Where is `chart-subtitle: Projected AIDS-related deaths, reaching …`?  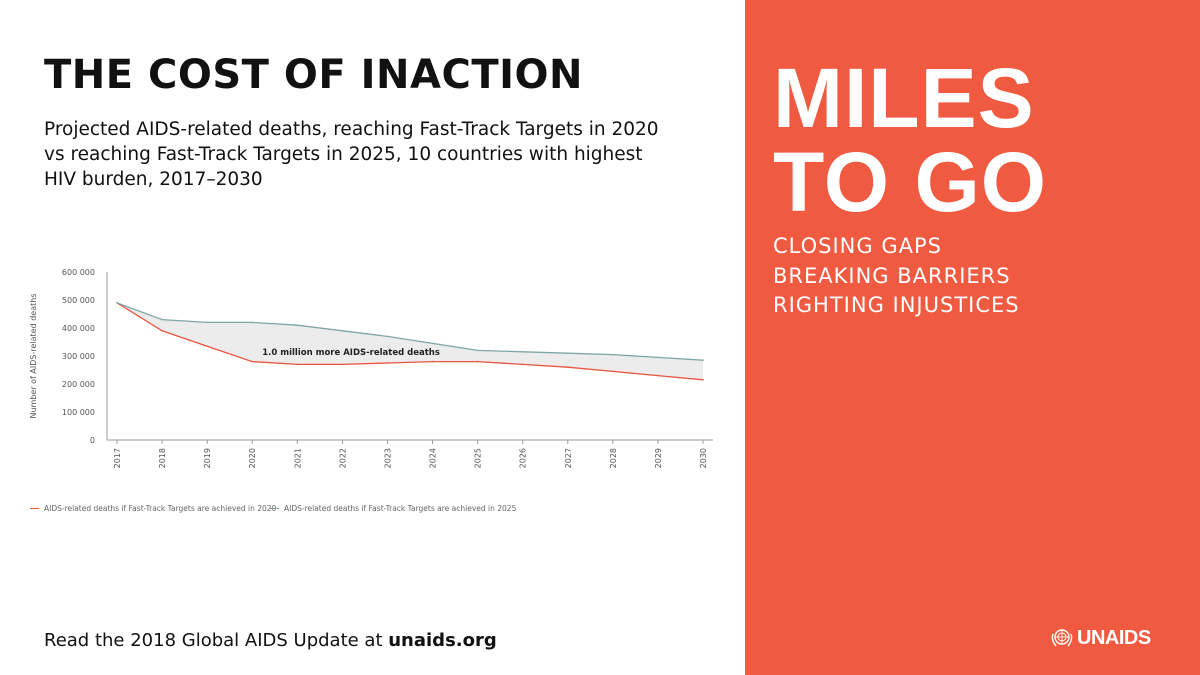
chart-subtitle: Projected AIDS-related deaths, reaching … is located at coordinates (351, 154).